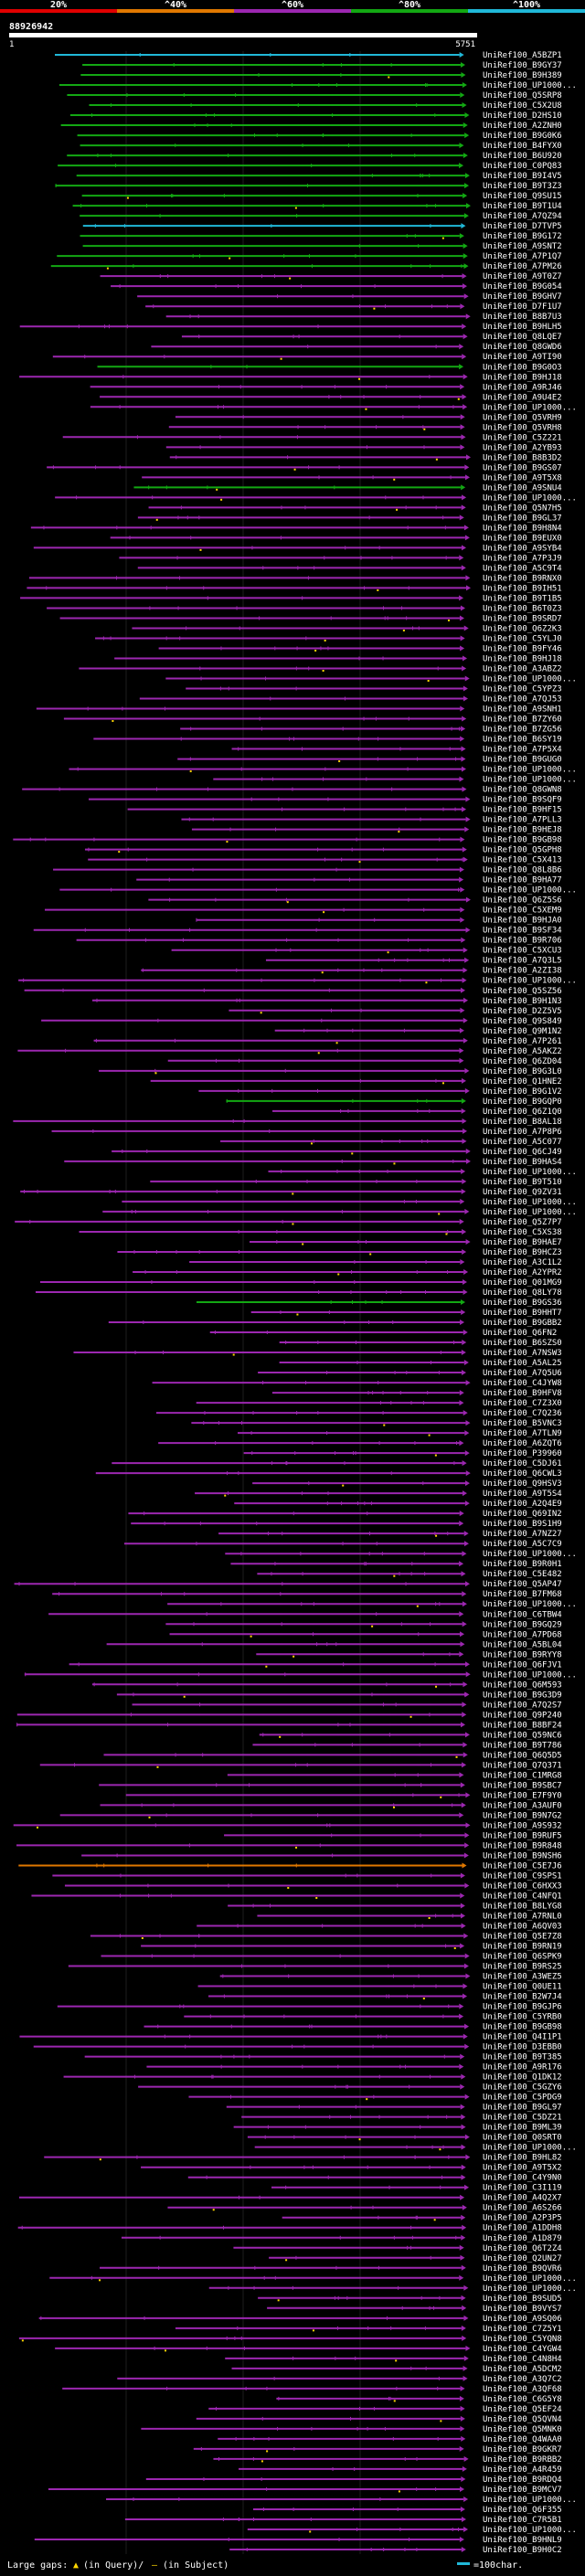 Image resolution: width=585 pixels, height=2576 pixels. Describe the element at coordinates (327, 1001) in the screenshot. I see `hit-row: UniRef100_B9H1N3` at that location.